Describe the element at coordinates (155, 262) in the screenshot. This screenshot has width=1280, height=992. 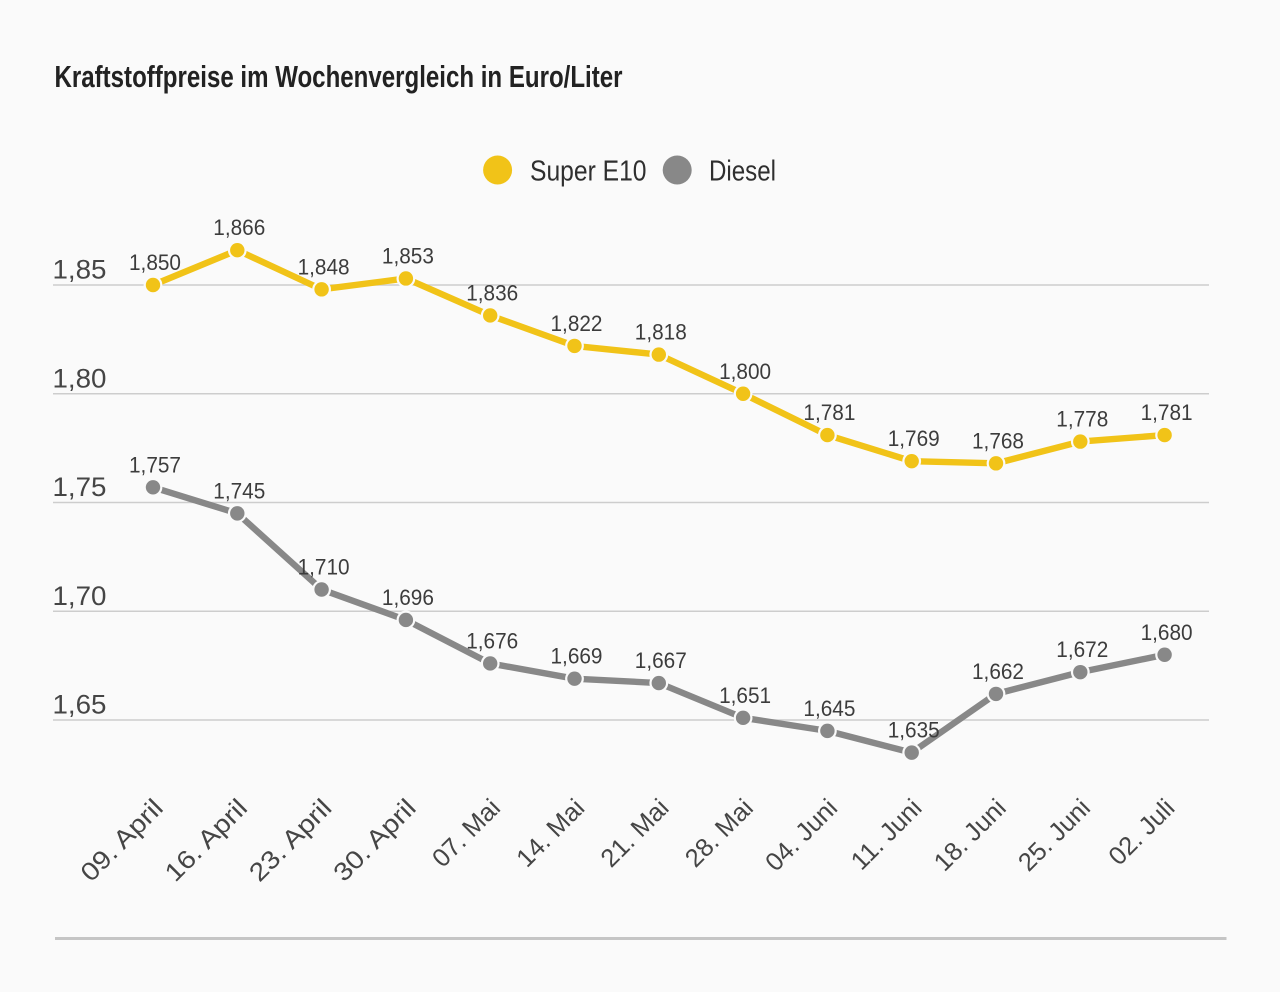
I see `svg-text: 1,850` at that location.